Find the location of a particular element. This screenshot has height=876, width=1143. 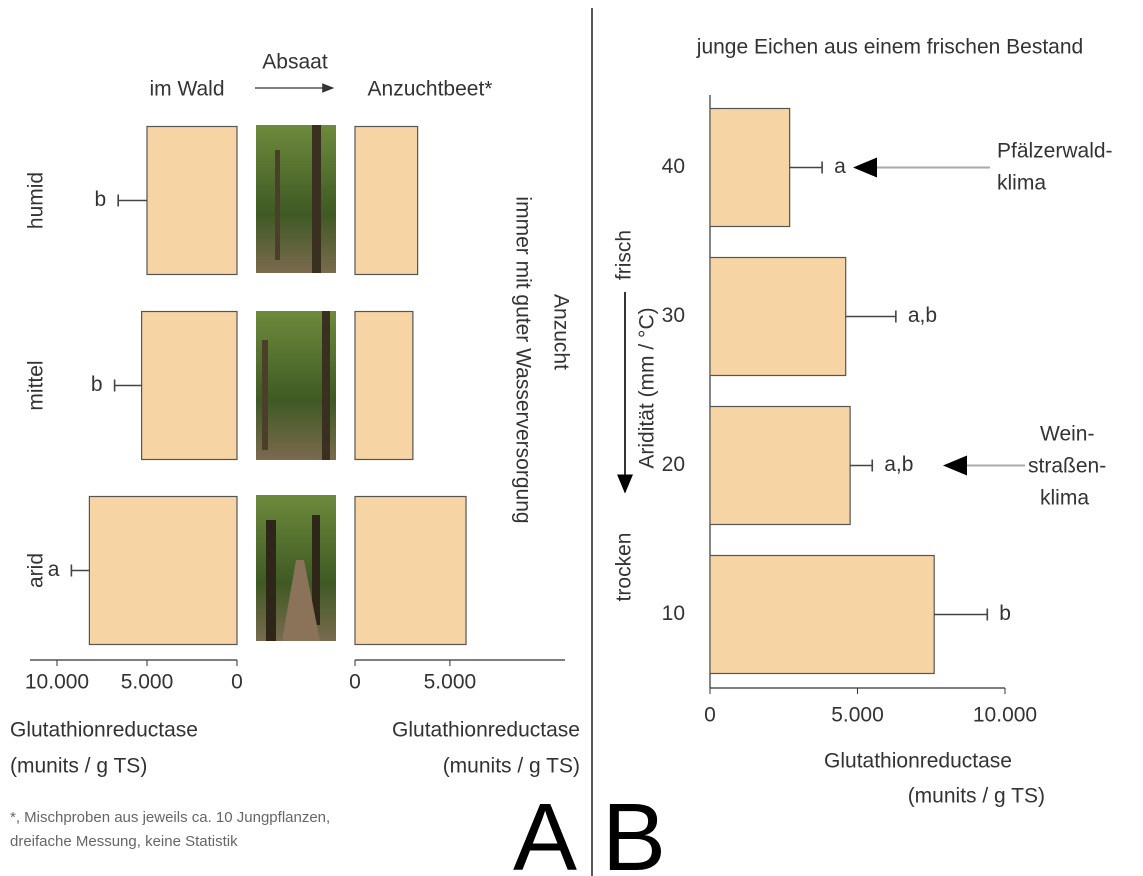

category-label: 10 is located at coordinates (673, 613).